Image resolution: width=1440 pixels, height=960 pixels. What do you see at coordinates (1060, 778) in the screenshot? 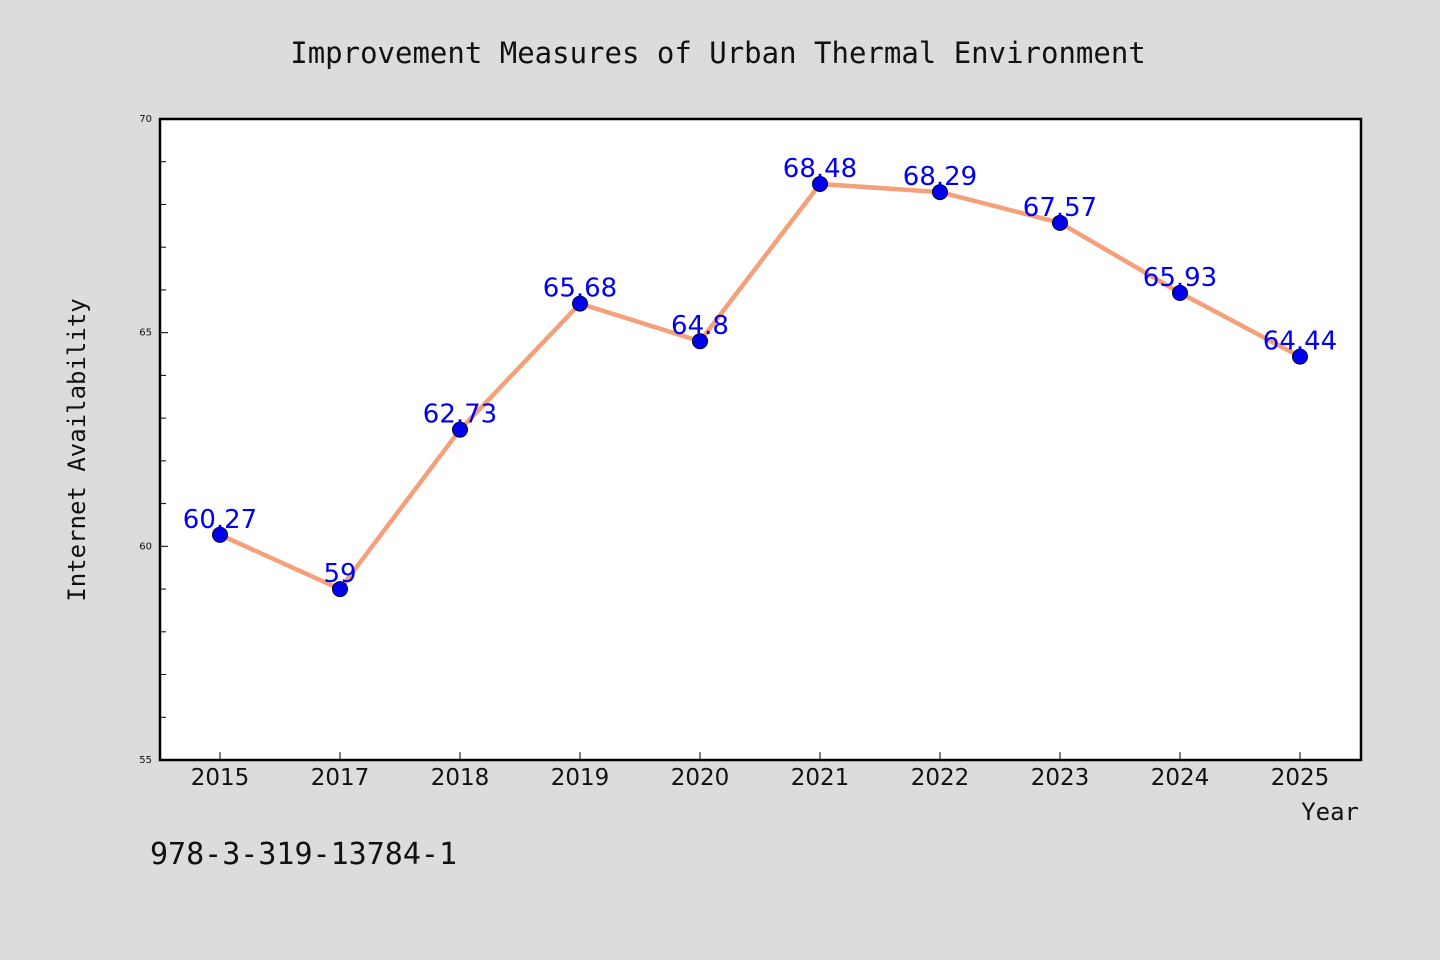
I see `x-tick-label: 2023` at bounding box center [1060, 778].